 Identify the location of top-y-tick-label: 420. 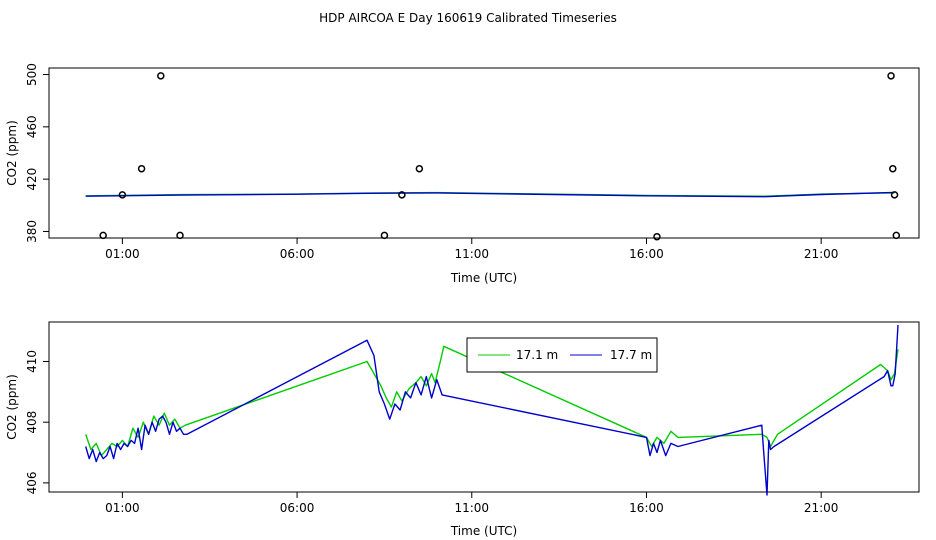
(32, 179).